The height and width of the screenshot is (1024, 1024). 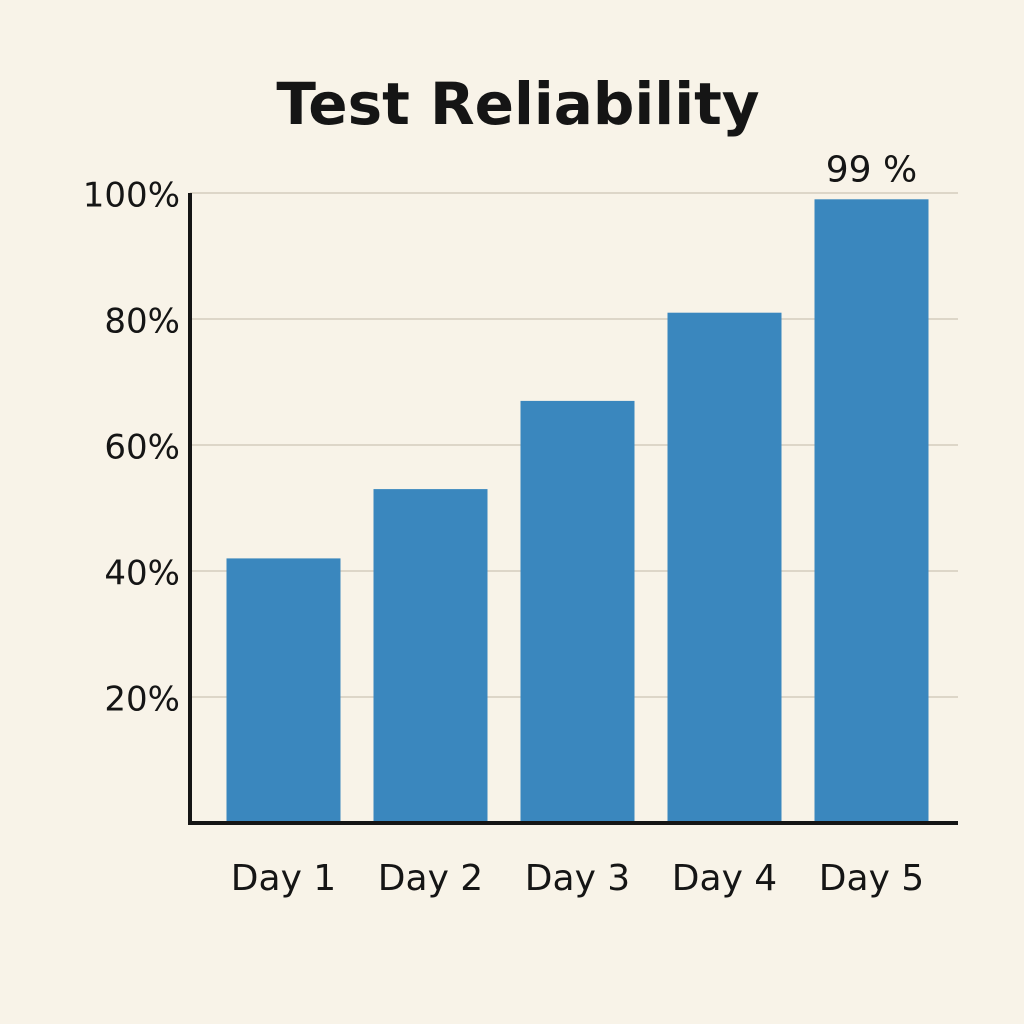 What do you see at coordinates (871, 169) in the screenshot?
I see `data-label: 99 %` at bounding box center [871, 169].